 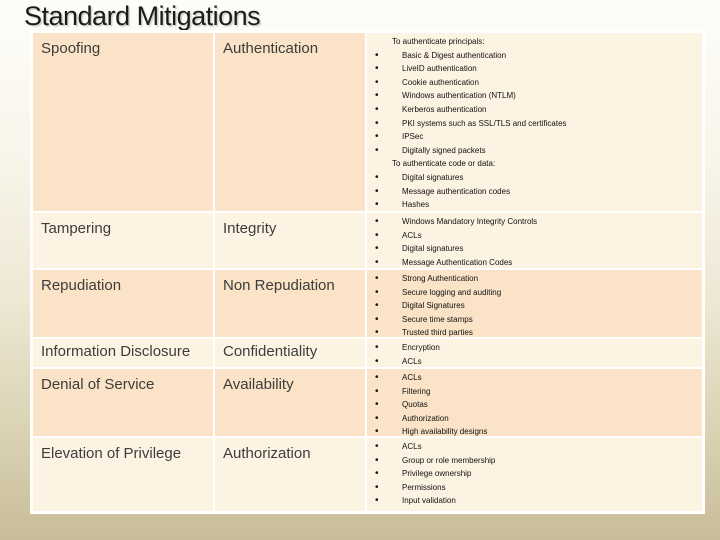 I want to click on mitigation-bullet-item: Filtering, so click(x=534, y=392).